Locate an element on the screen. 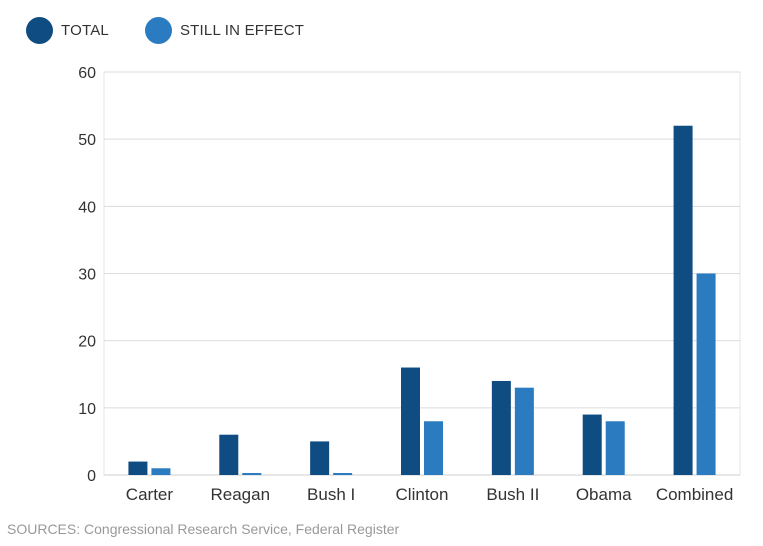 This screenshot has height=546, width=763. y-tick-label: 30 is located at coordinates (87, 275).